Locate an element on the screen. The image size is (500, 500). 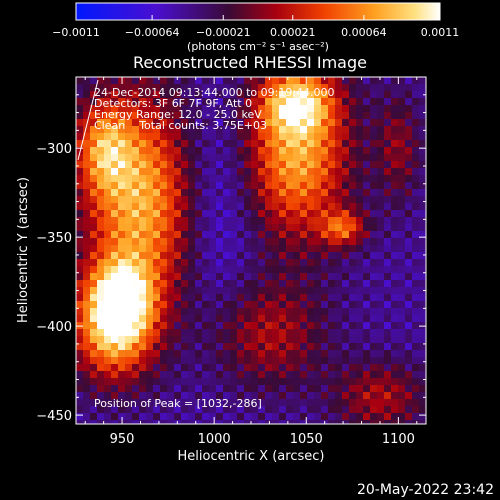
x-tick-label: 950 is located at coordinates (122, 439).